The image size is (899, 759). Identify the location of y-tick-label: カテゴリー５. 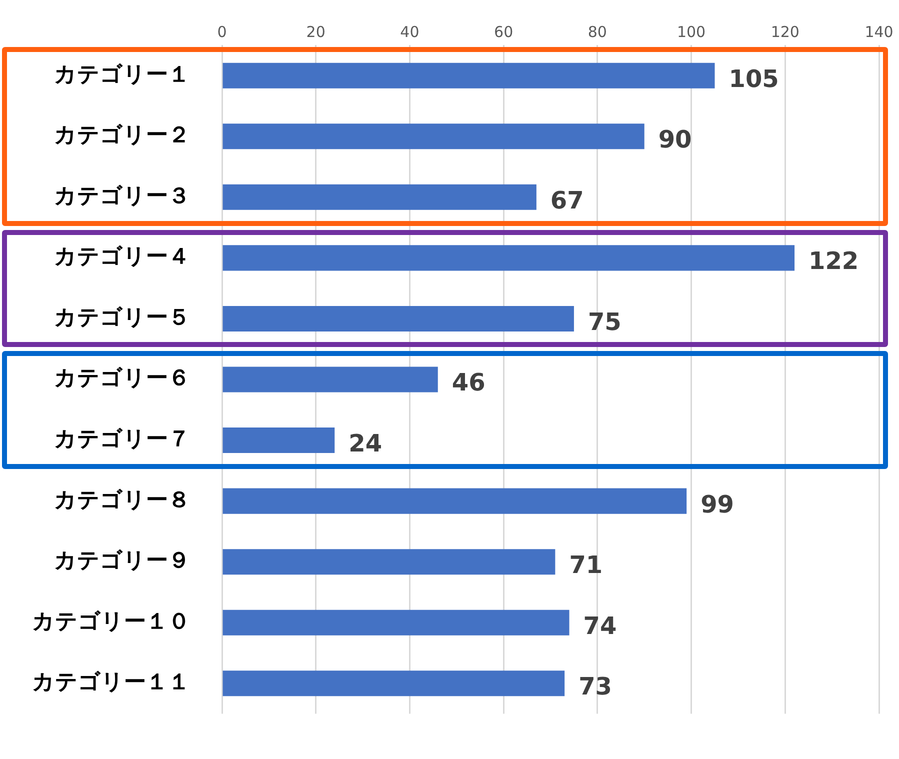
(122, 317).